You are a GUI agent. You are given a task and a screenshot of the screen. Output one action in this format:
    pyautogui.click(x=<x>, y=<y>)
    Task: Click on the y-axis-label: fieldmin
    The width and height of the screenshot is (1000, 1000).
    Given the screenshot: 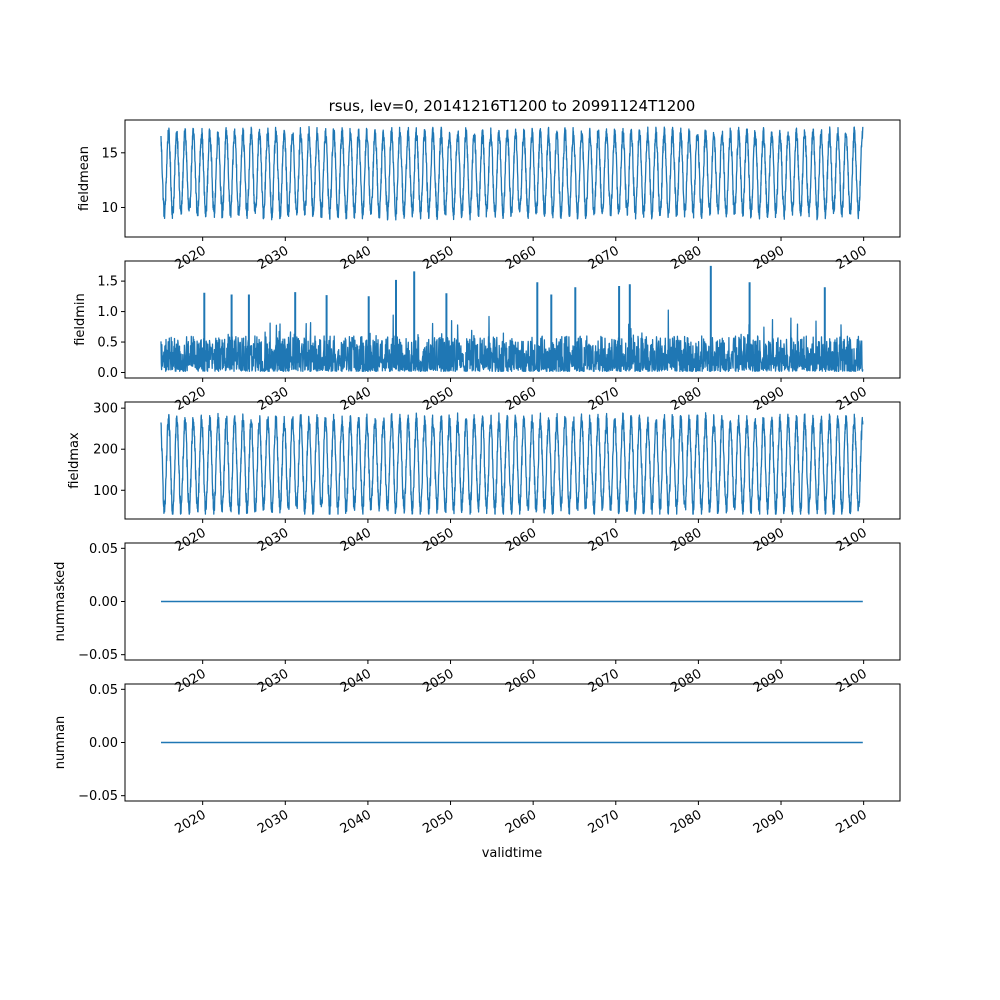 What is the action you would take?
    pyautogui.click(x=80, y=319)
    